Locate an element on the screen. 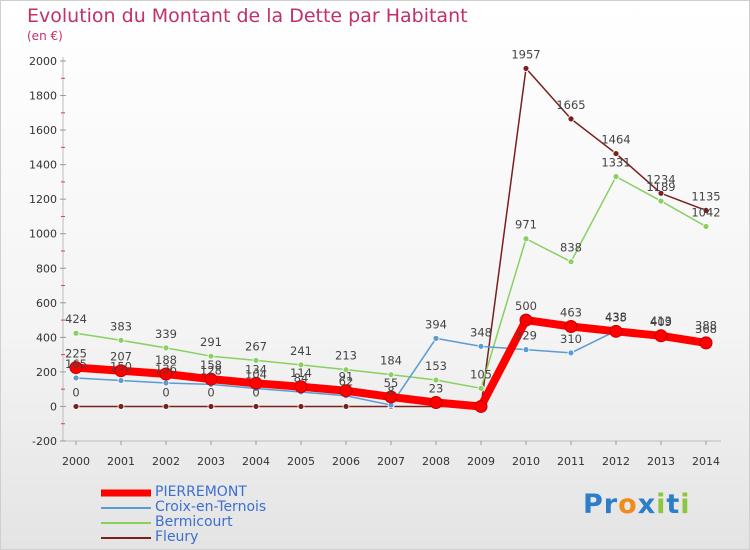  data-label: 128 is located at coordinates (211, 370).